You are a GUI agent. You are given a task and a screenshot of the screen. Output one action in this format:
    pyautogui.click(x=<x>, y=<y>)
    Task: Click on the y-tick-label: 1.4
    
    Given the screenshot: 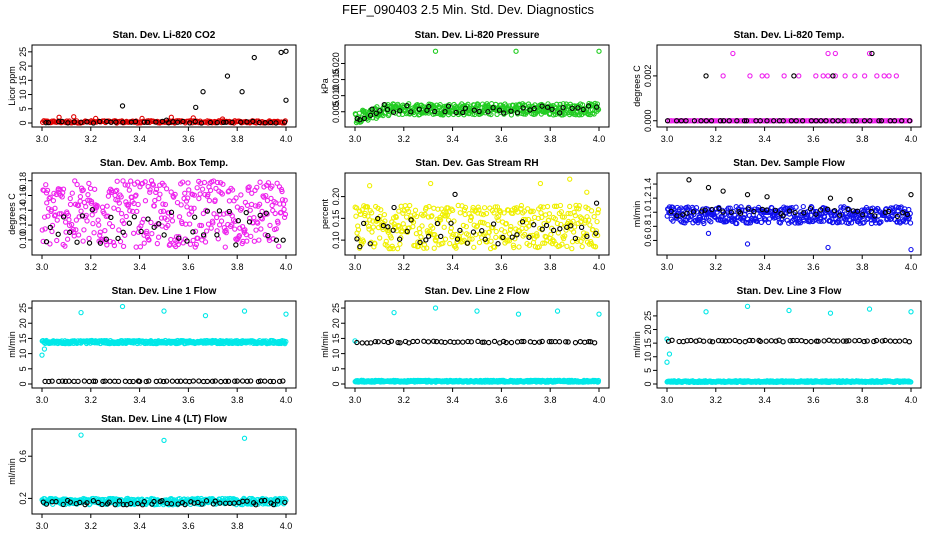 What is the action you would take?
    pyautogui.click(x=648, y=184)
    